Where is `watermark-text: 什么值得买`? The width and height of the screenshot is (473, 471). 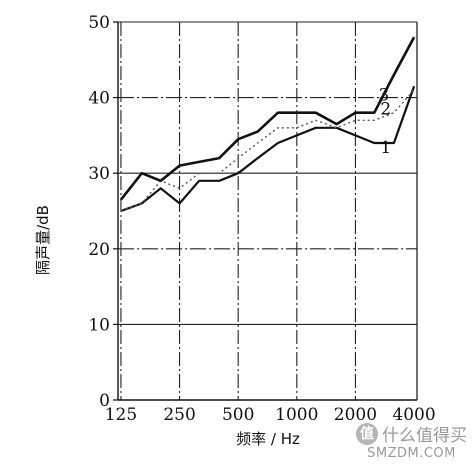 watermark-text: 什么值得买 is located at coordinates (424, 436).